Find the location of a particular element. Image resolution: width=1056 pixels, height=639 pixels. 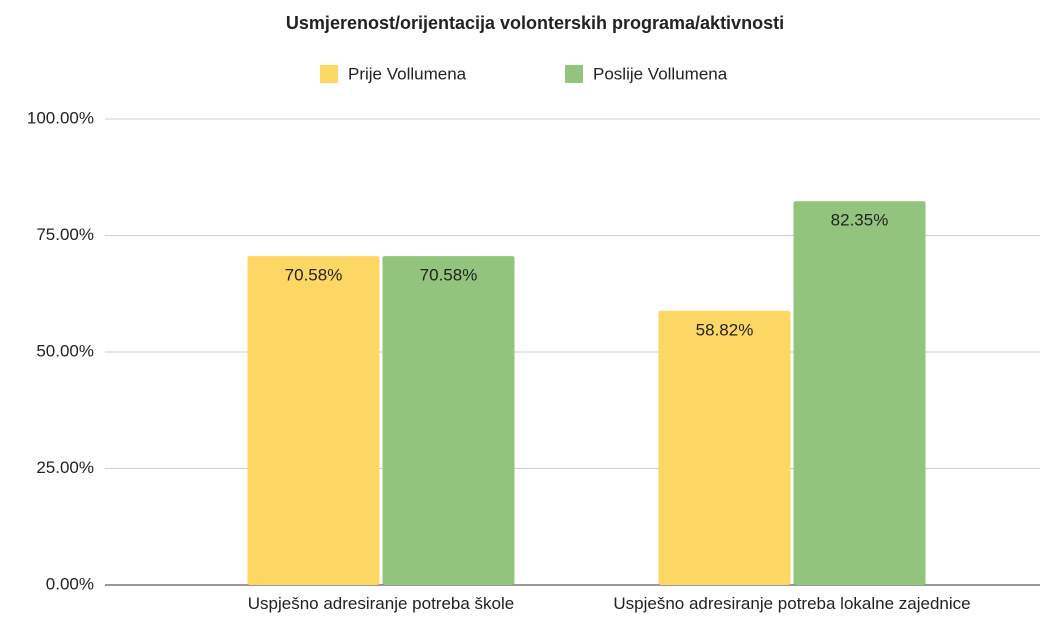

data-label: 82.35% is located at coordinates (860, 220).